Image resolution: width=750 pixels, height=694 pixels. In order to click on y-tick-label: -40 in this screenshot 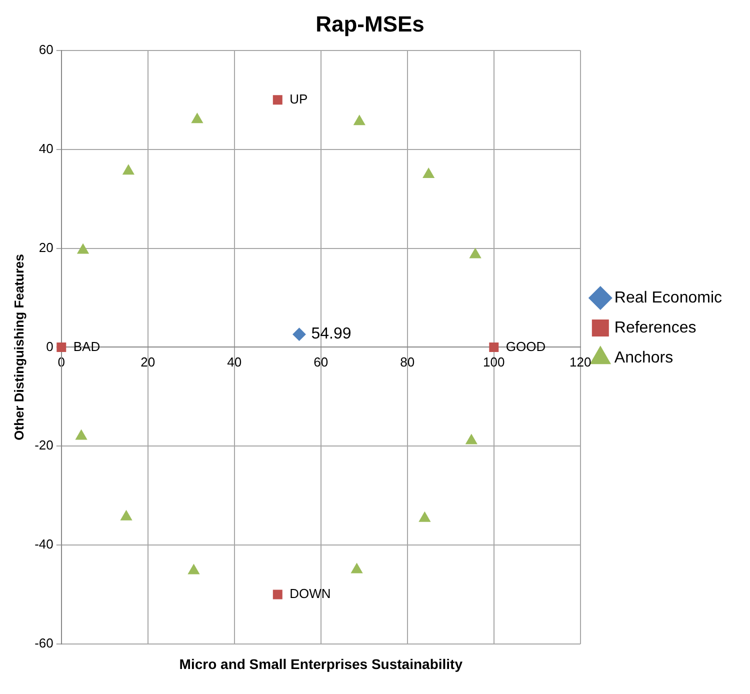, I will do `click(44, 544)`.